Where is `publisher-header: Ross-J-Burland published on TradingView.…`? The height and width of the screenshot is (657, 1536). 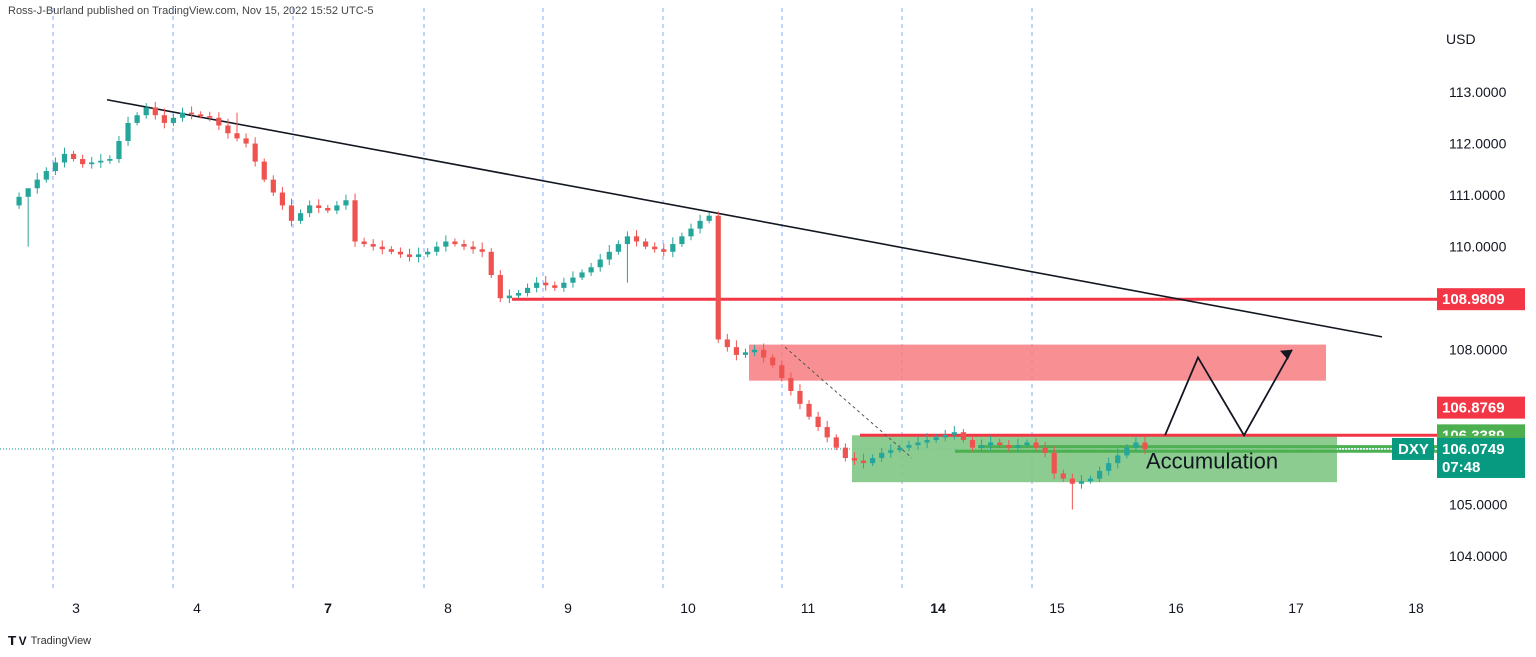 publisher-header: Ross-J-Burland published on TradingView.… is located at coordinates (191, 11).